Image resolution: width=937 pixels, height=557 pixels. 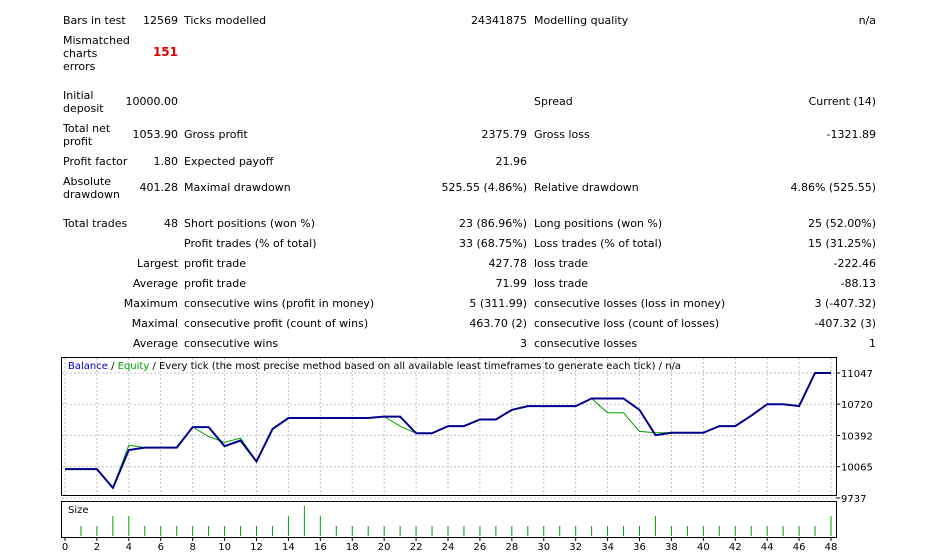 What do you see at coordinates (630, 303) in the screenshot?
I see `max-consecutive-losses-label: consecutive losses (loss in money)` at bounding box center [630, 303].